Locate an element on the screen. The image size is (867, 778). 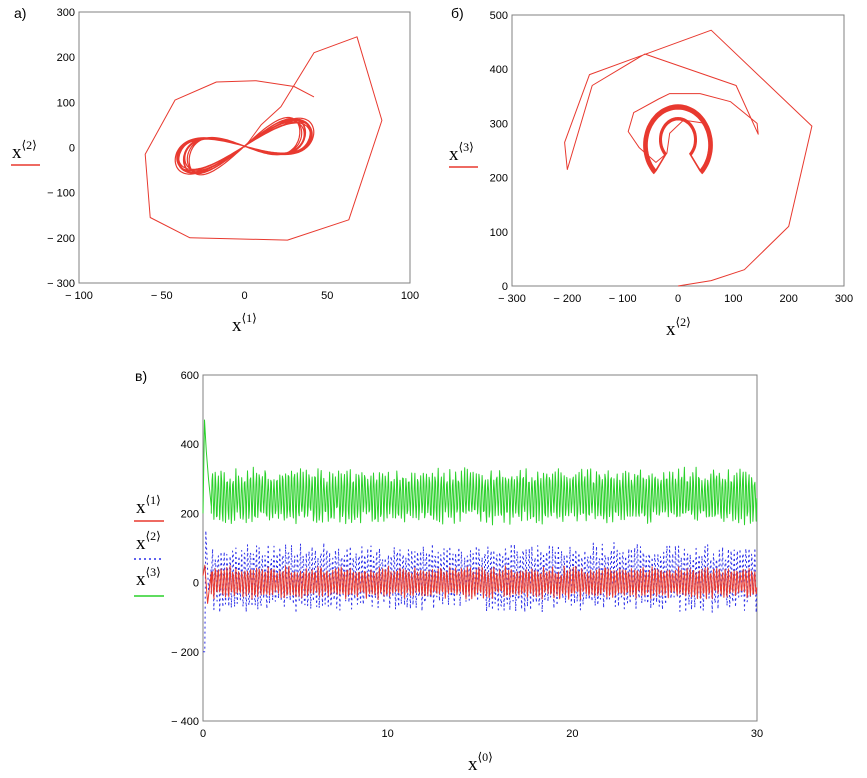
chart-b-panel-label: б) is located at coordinates (457, 13).